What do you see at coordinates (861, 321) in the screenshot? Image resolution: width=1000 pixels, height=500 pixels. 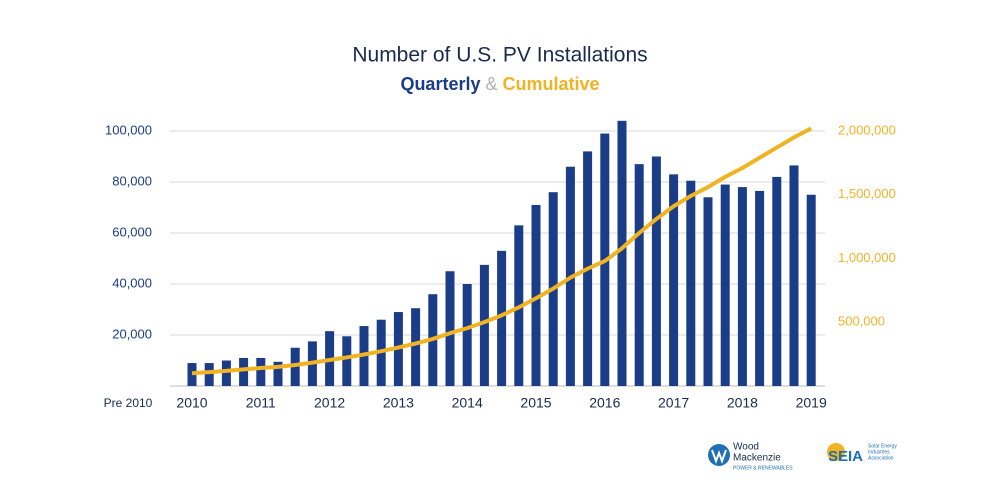 I see `y2-tick-label: 500,000` at bounding box center [861, 321].